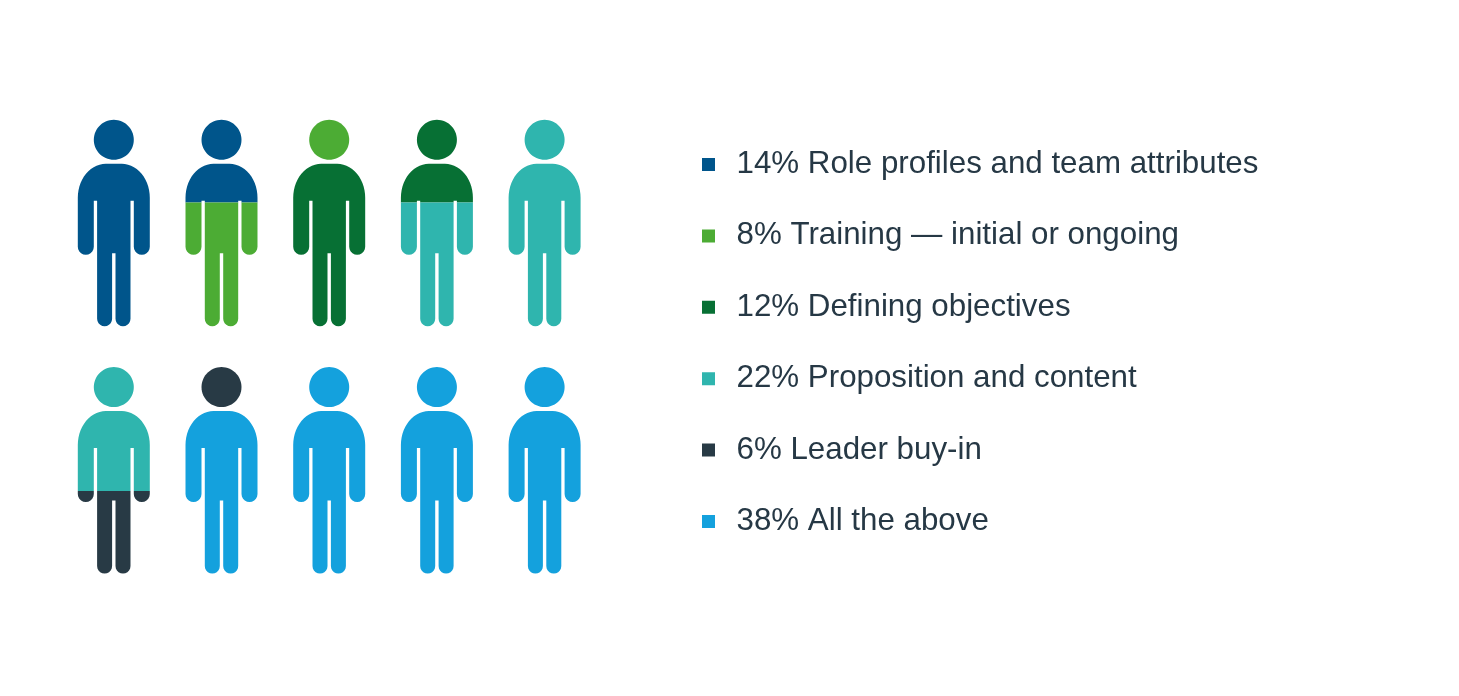 Image resolution: width=1459 pixels, height=696 pixels. What do you see at coordinates (768, 377) in the screenshot?
I see `data-label: 22%` at bounding box center [768, 377].